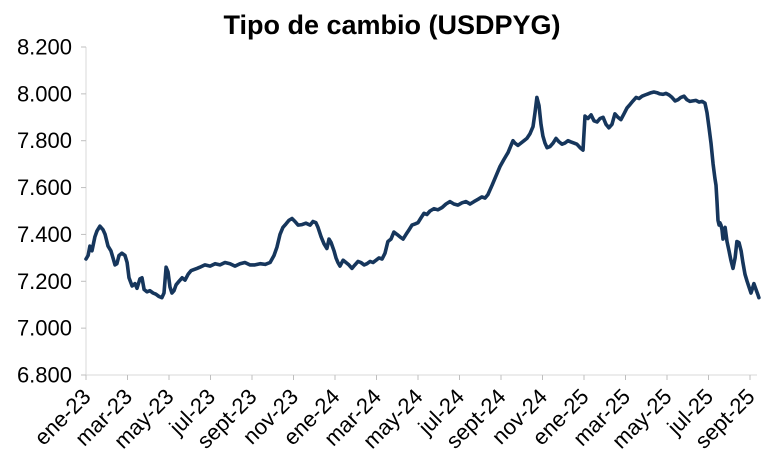  I want to click on y-tick-label: 7.400, so click(44, 234).